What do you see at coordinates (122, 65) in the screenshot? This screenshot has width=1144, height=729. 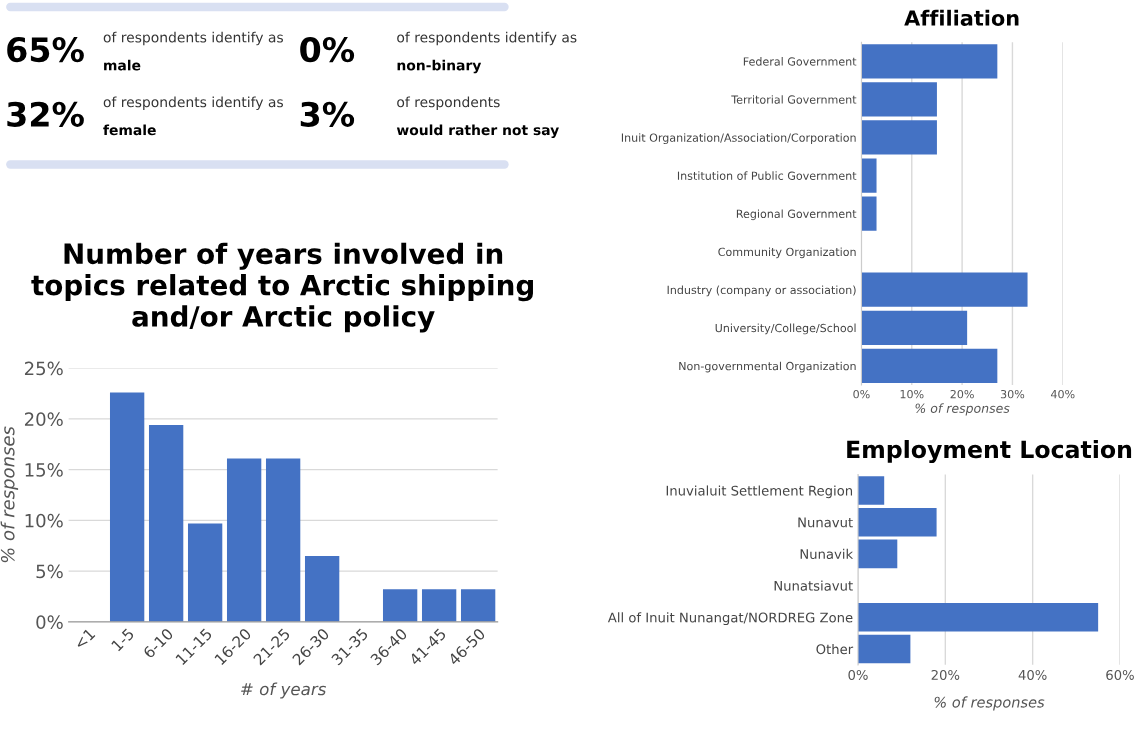 I see `text: male` at bounding box center [122, 65].